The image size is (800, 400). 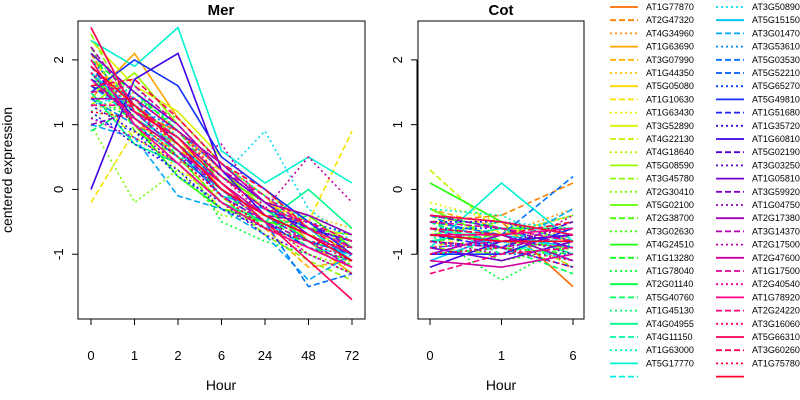 I want to click on legend-label: AT4G34960, so click(x=670, y=33).